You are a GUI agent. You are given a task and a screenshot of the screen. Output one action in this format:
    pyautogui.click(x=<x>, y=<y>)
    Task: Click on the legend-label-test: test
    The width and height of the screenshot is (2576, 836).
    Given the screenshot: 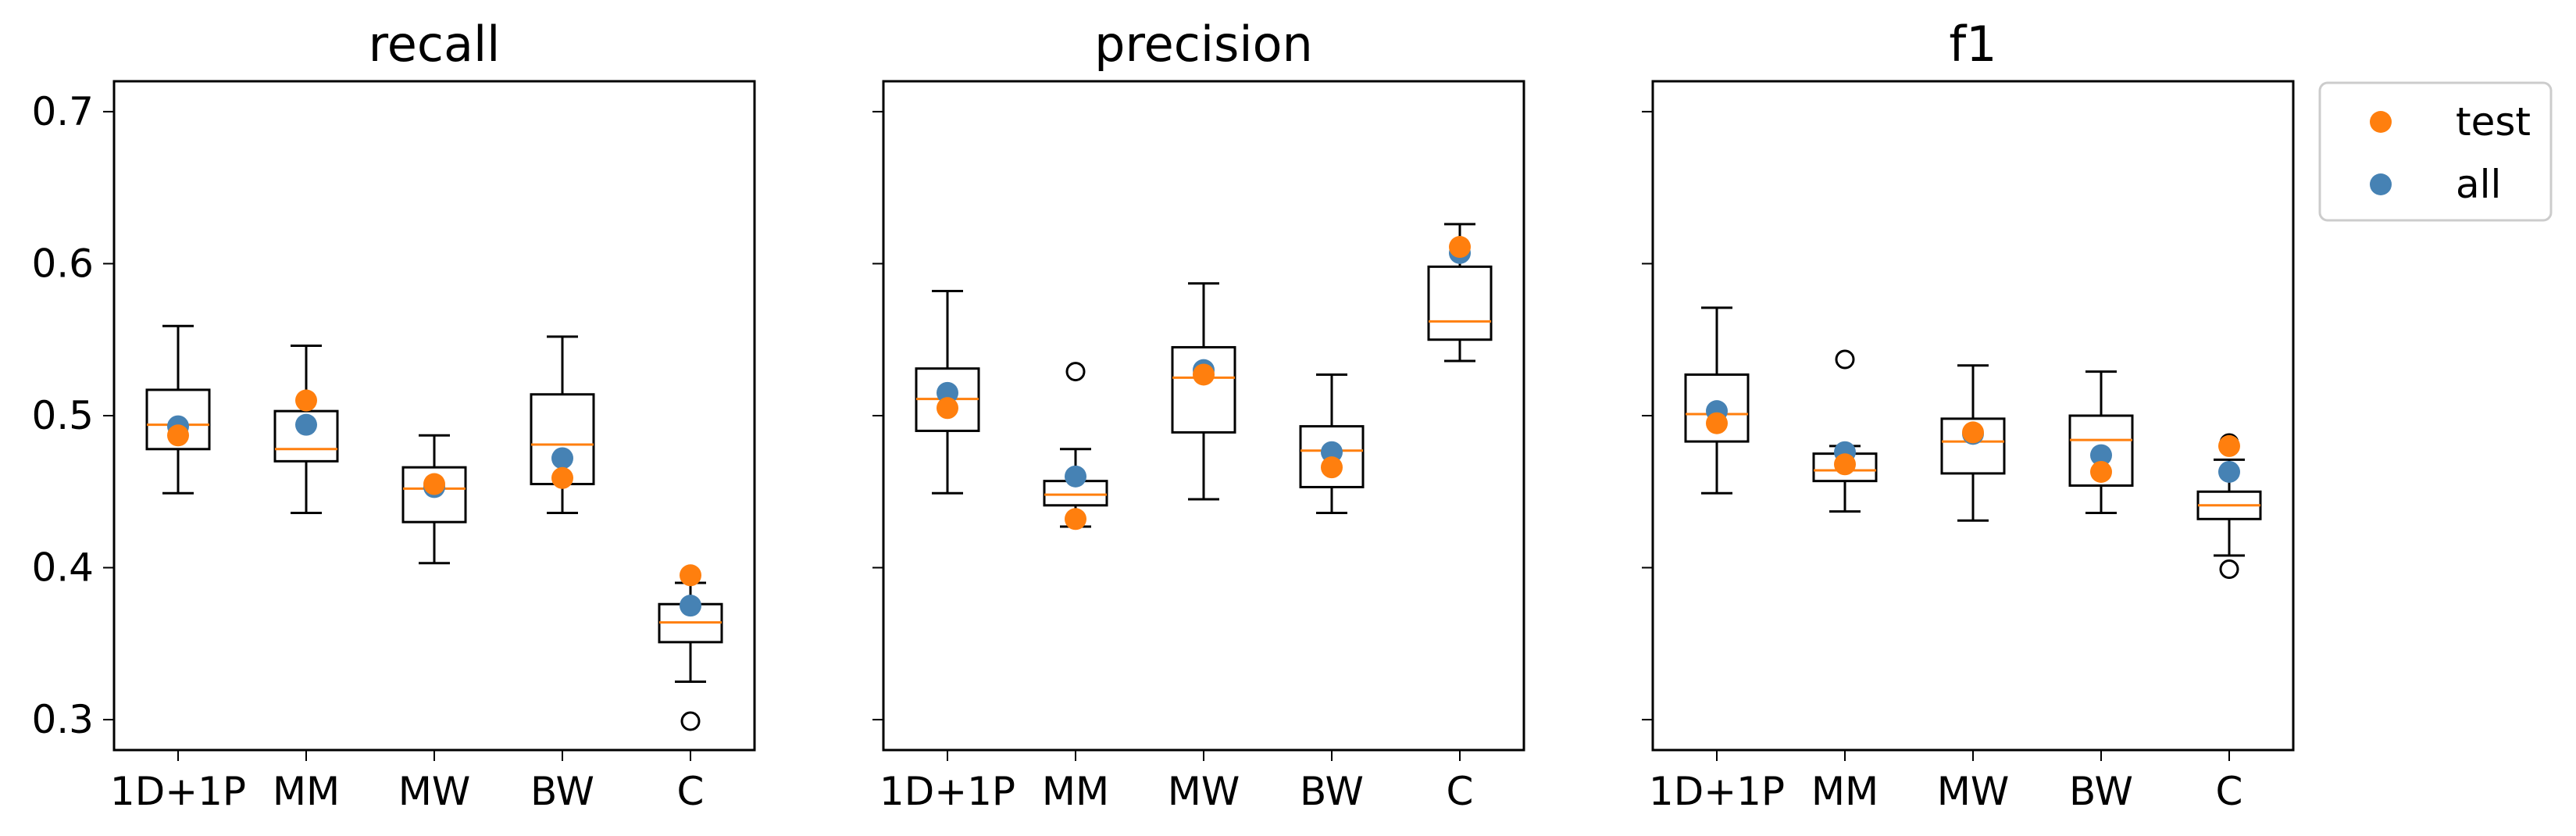 What is the action you would take?
    pyautogui.click(x=2493, y=122)
    